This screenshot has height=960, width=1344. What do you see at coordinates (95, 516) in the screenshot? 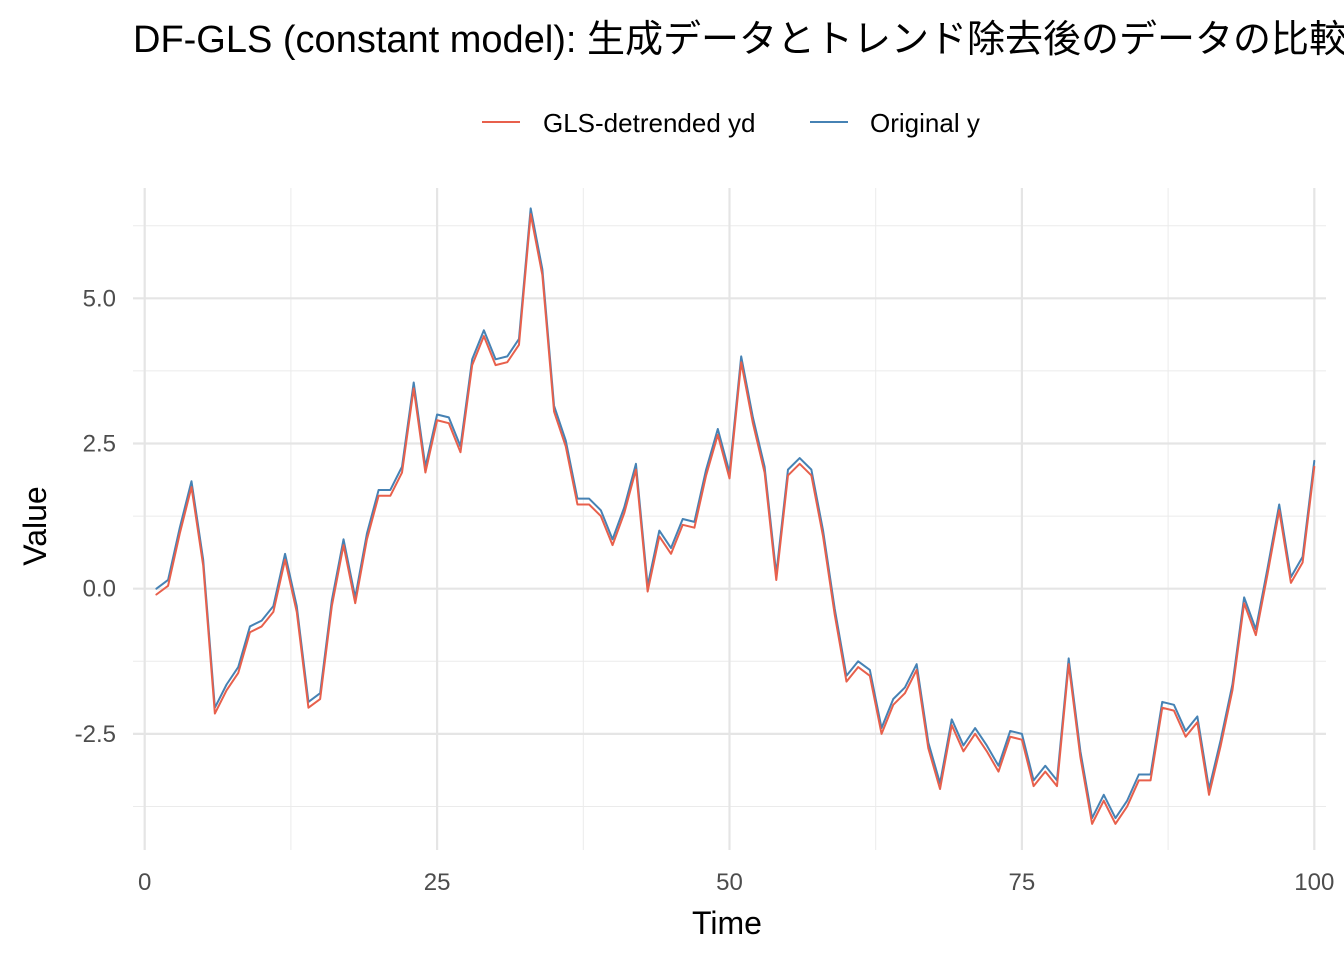
I see `y-axis-tick-labels: -2.5 0.0 2.5 5.0` at bounding box center [95, 516].